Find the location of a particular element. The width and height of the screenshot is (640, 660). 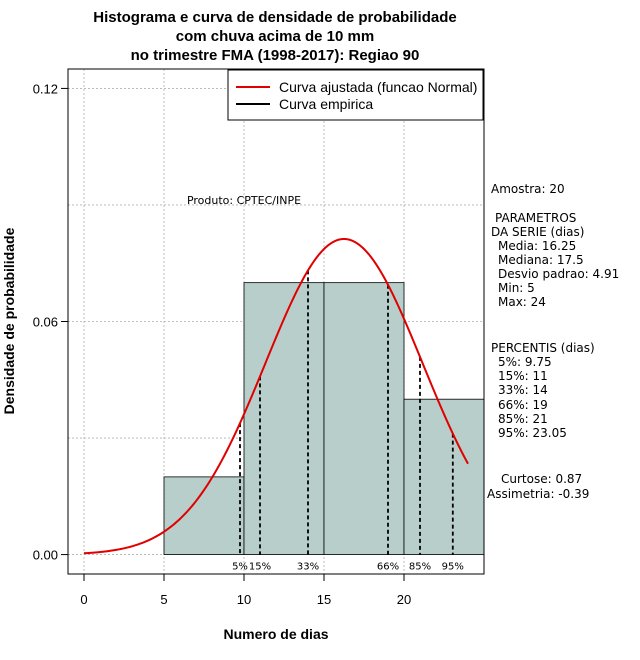

x-tick-label: 10 is located at coordinates (244, 599).